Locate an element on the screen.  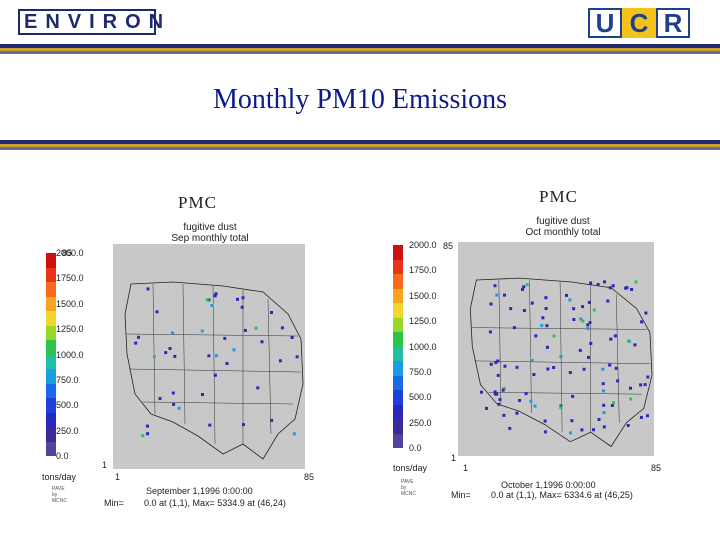
color-scale-tick: 500.0 is located at coordinates (420, 397).